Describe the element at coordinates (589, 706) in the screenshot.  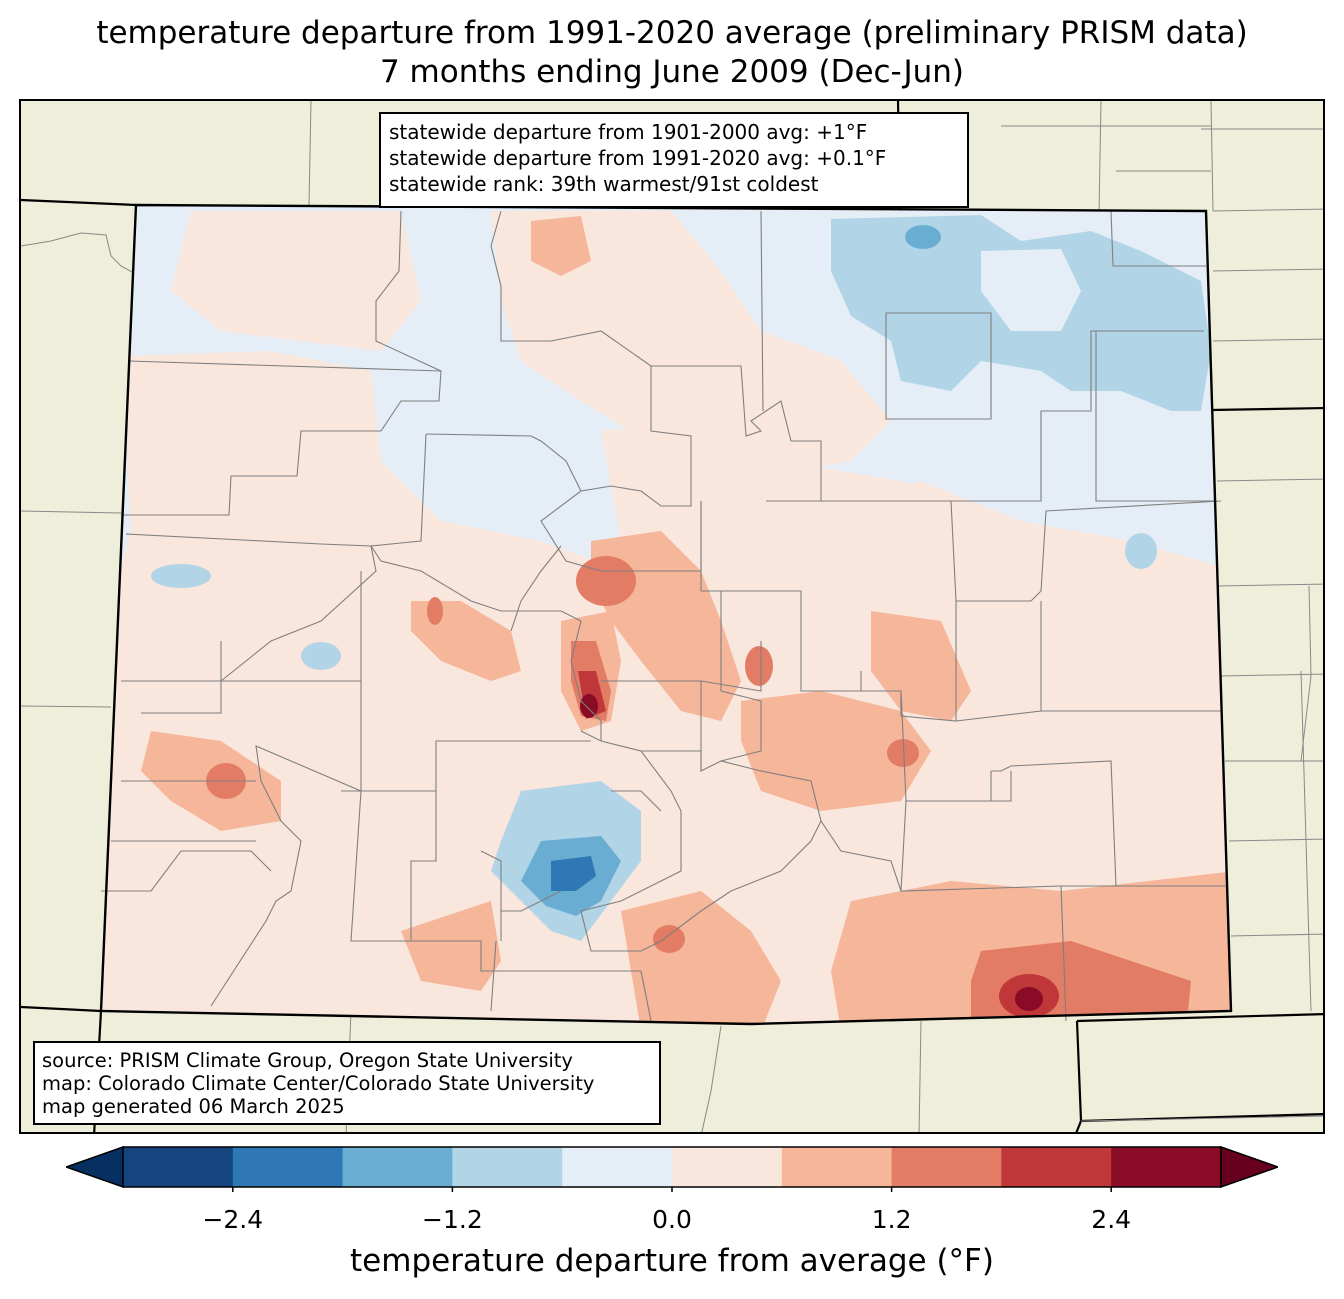
I see `warm-patch-wet-mtns-core` at that location.